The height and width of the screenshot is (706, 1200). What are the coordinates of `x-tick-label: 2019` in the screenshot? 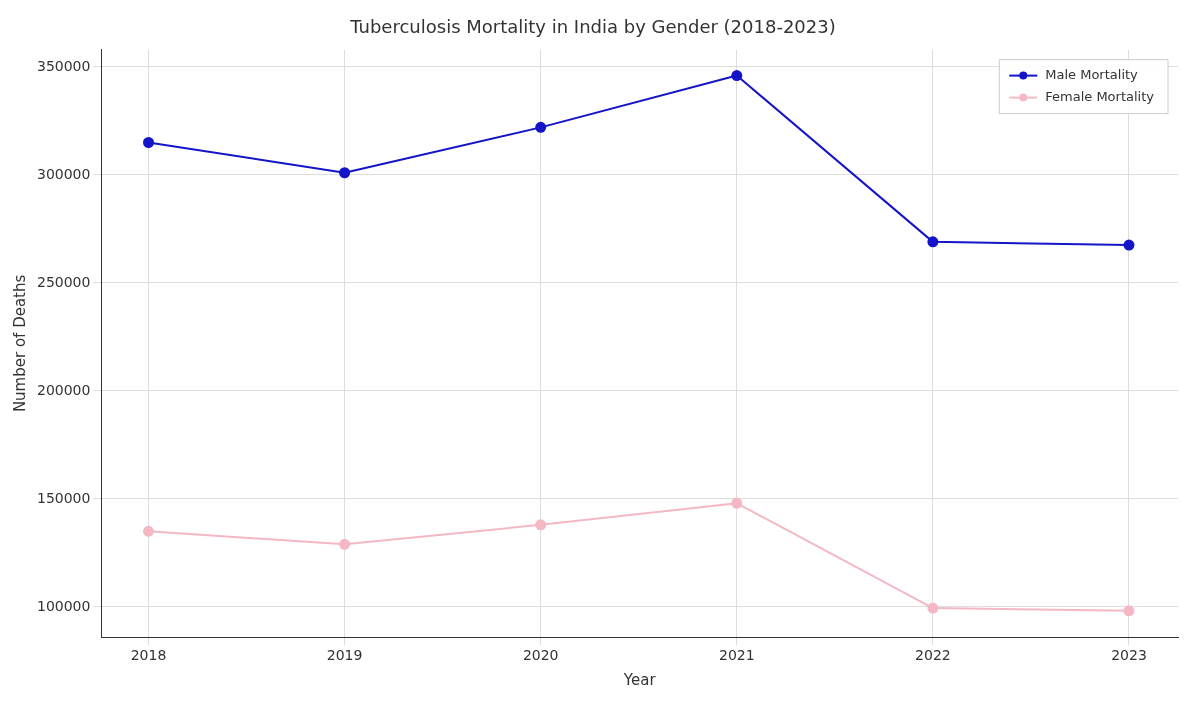 It's located at (344, 655).